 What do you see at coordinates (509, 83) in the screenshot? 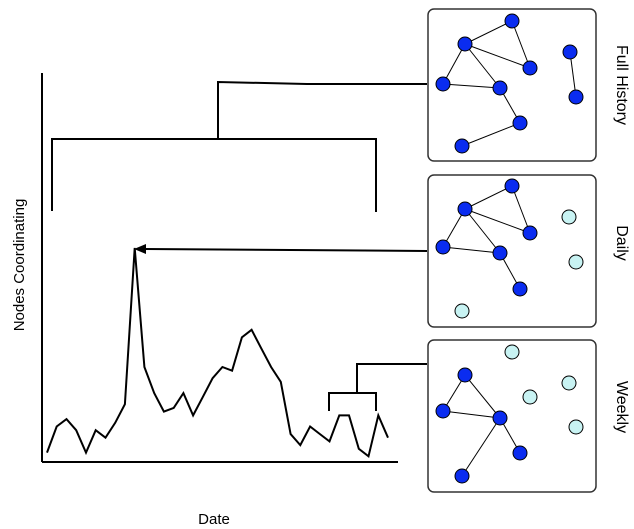
I see `network-graph-full-history` at bounding box center [509, 83].